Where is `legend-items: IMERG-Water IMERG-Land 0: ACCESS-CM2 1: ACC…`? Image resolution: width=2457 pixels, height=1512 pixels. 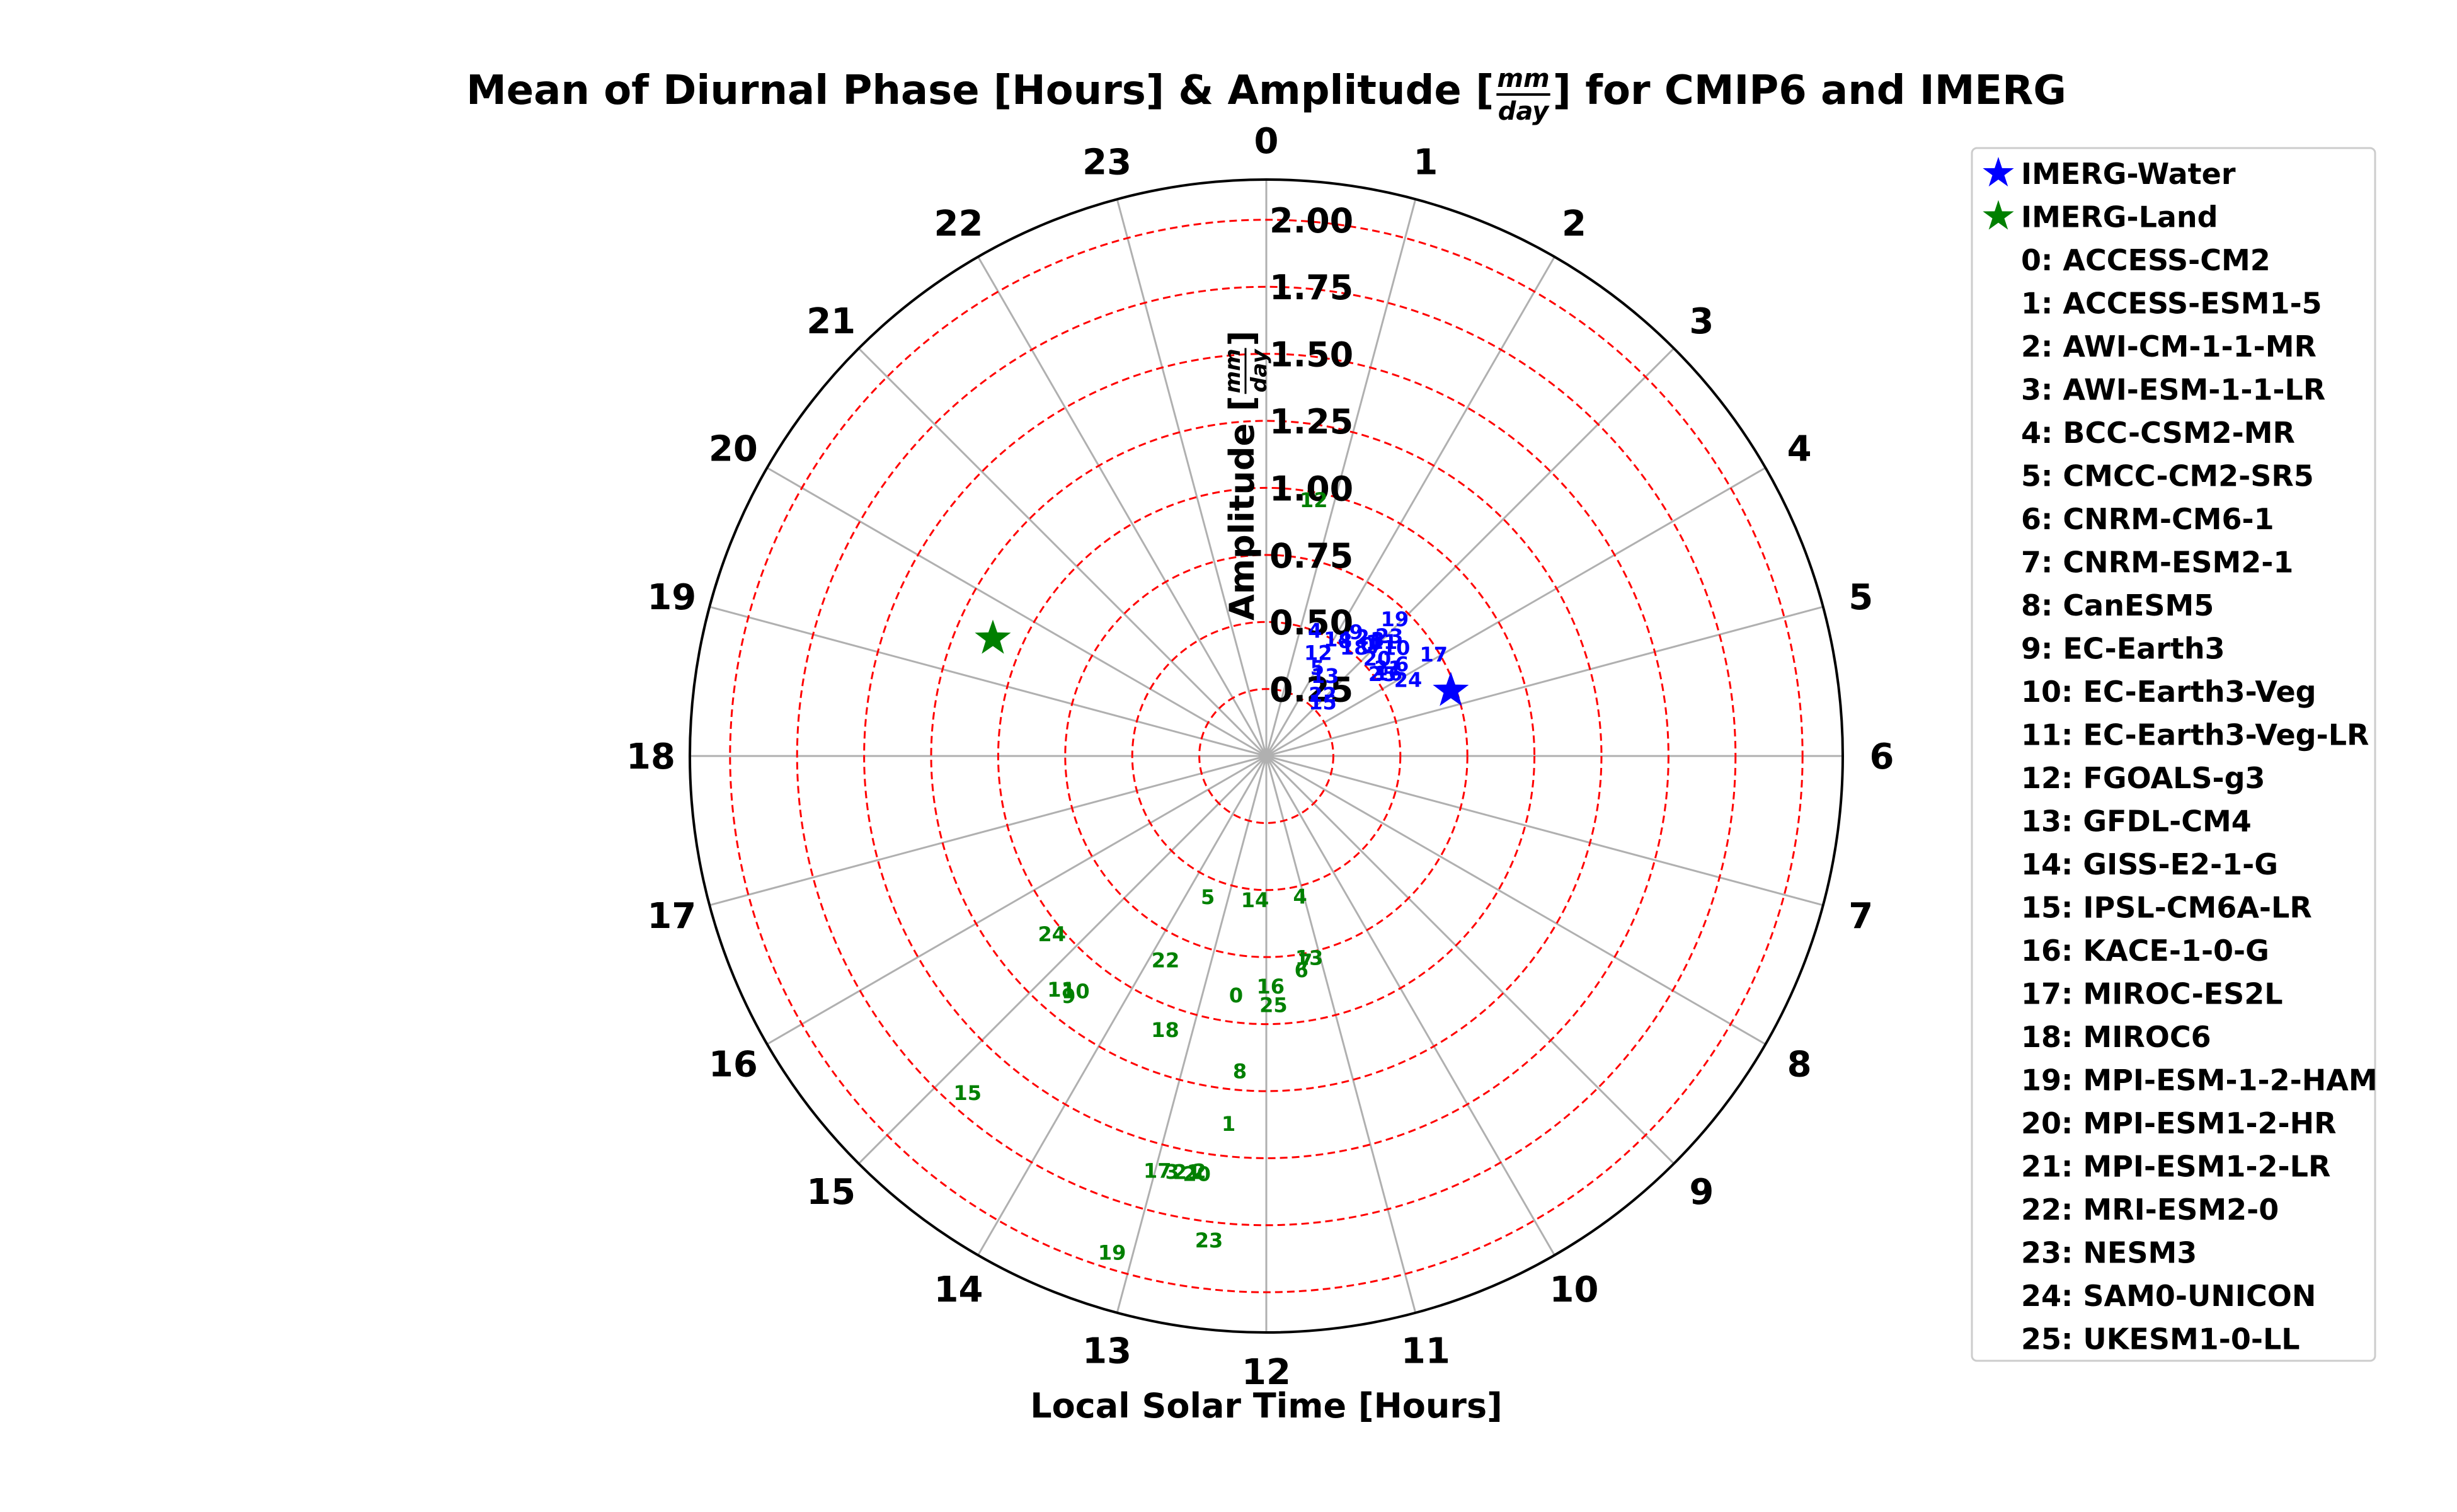 legend-items: IMERG-Water IMERG-Land 0: ACCESS-CM2 1: ACC… is located at coordinates (2180, 756).